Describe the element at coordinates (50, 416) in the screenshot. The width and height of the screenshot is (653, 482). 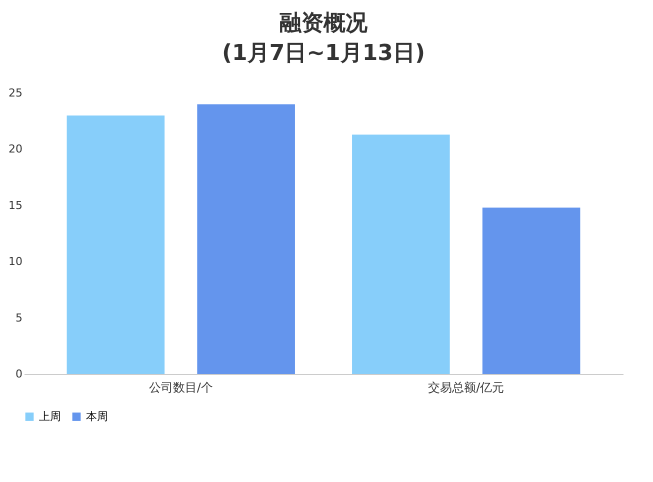
I see `legend-label: 上周` at that location.